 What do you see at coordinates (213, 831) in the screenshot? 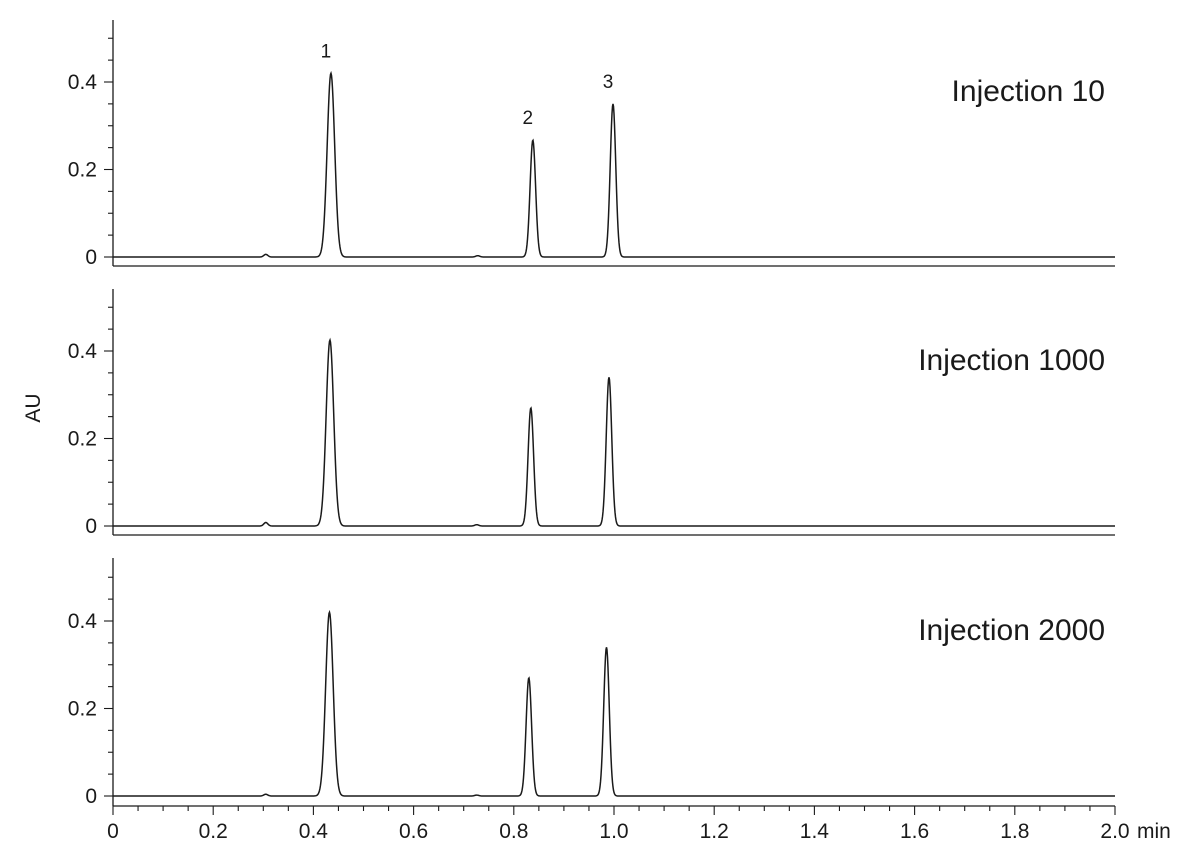
I see `x-tick-label: 0.2` at bounding box center [213, 831].